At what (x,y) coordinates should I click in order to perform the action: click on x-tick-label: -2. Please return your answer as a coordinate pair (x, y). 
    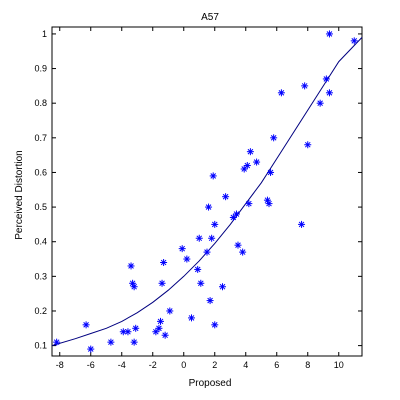
    Looking at the image, I should click on (153, 365).